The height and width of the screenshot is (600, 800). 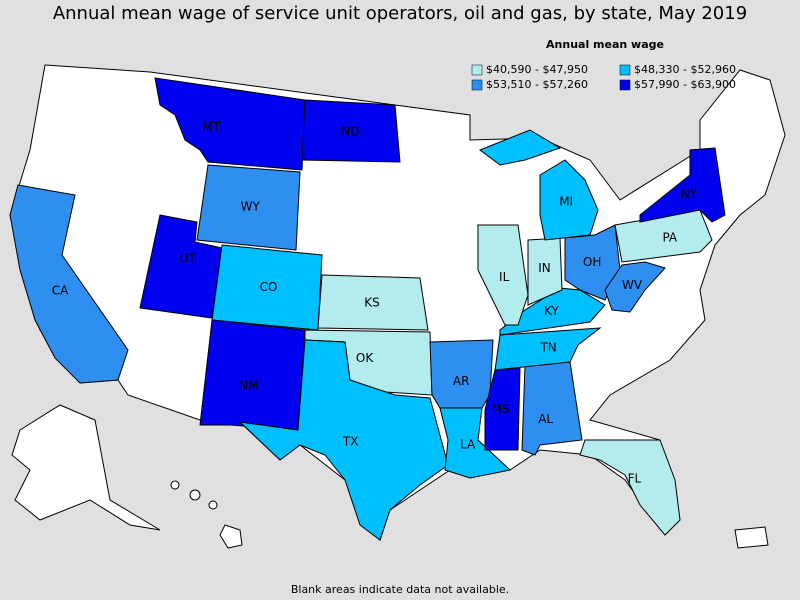 What do you see at coordinates (251, 206) in the screenshot?
I see `state-label: WY` at bounding box center [251, 206].